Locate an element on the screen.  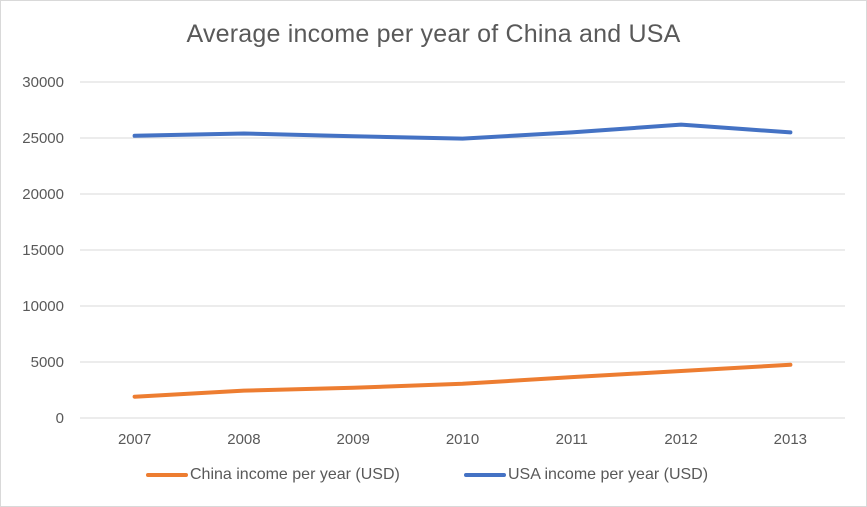
y-tick-label: 25000 is located at coordinates (43, 138).